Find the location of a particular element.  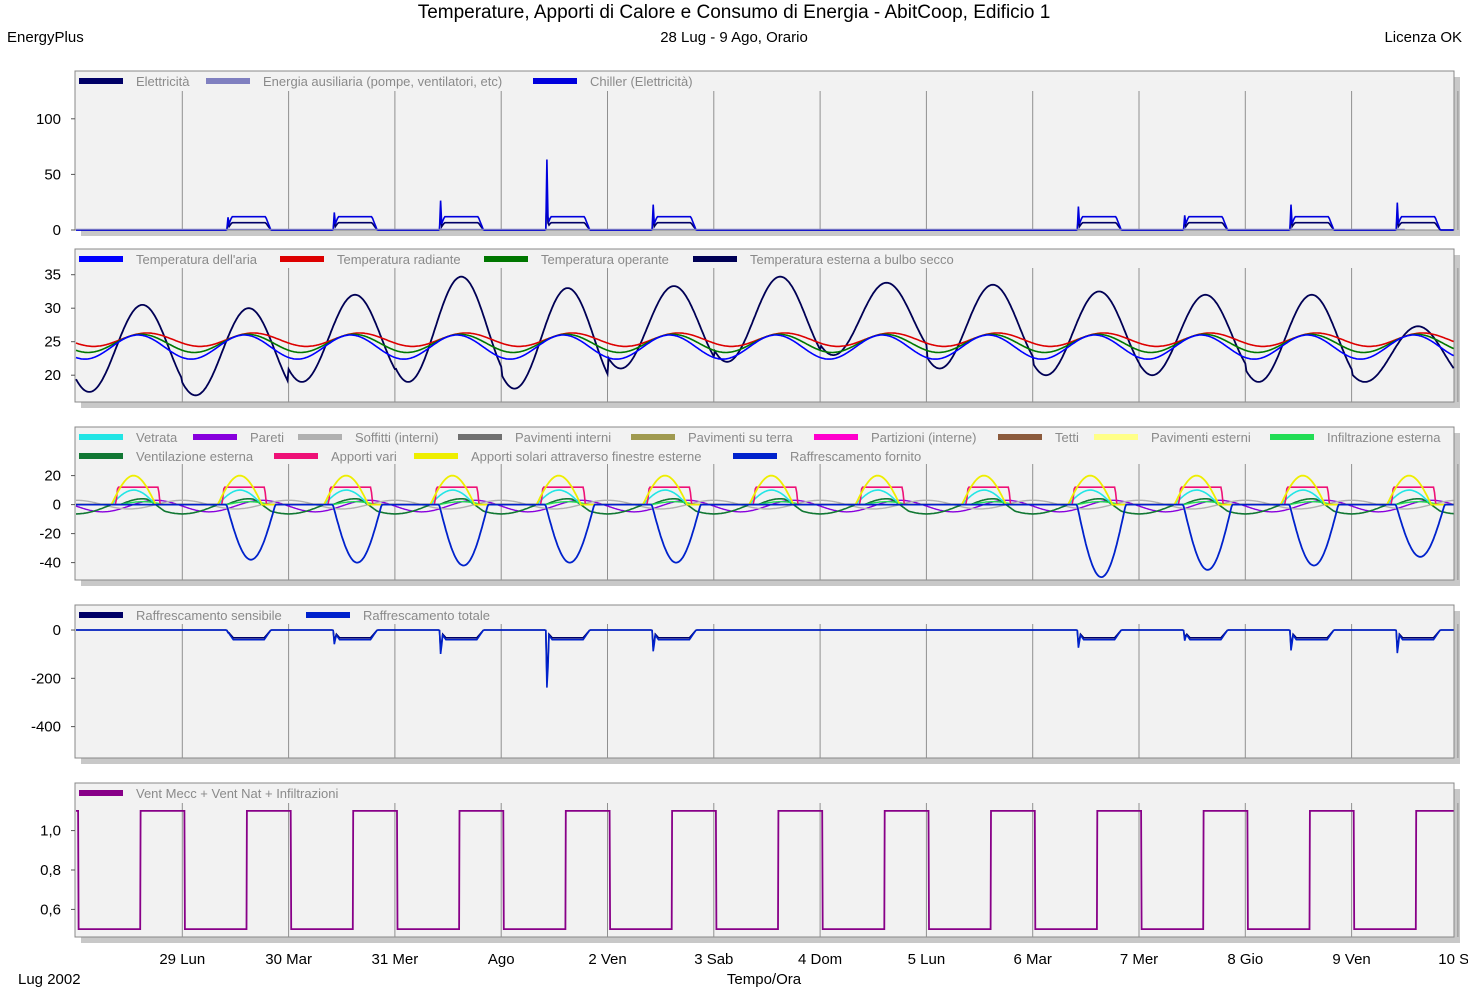

y-tick-label: -200 is located at coordinates (46, 678).